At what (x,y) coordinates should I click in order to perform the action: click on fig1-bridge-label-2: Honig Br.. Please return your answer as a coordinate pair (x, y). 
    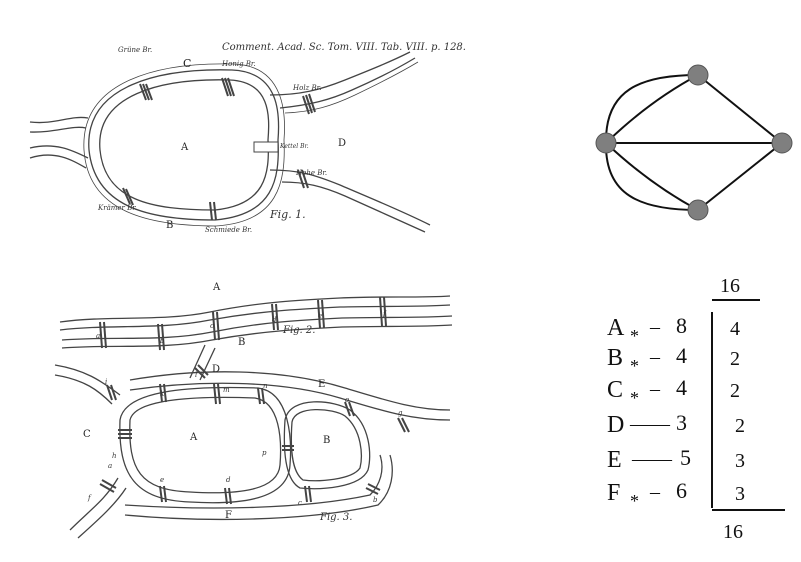
    Looking at the image, I should click on (238, 64).